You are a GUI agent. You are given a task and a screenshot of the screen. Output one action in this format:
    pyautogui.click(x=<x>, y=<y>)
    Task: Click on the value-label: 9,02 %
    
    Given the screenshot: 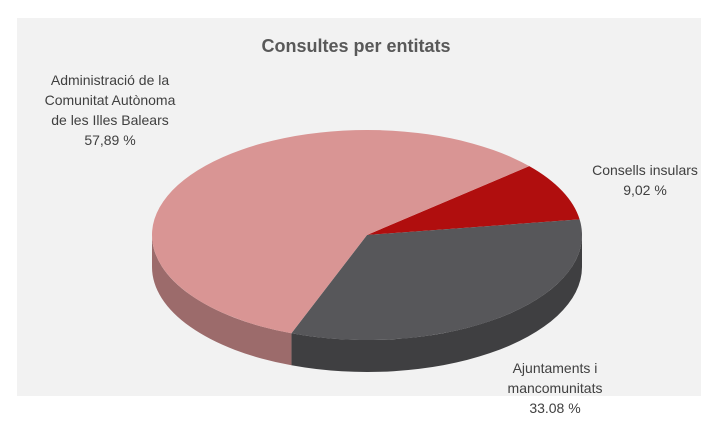 What is the action you would take?
    pyautogui.click(x=645, y=190)
    